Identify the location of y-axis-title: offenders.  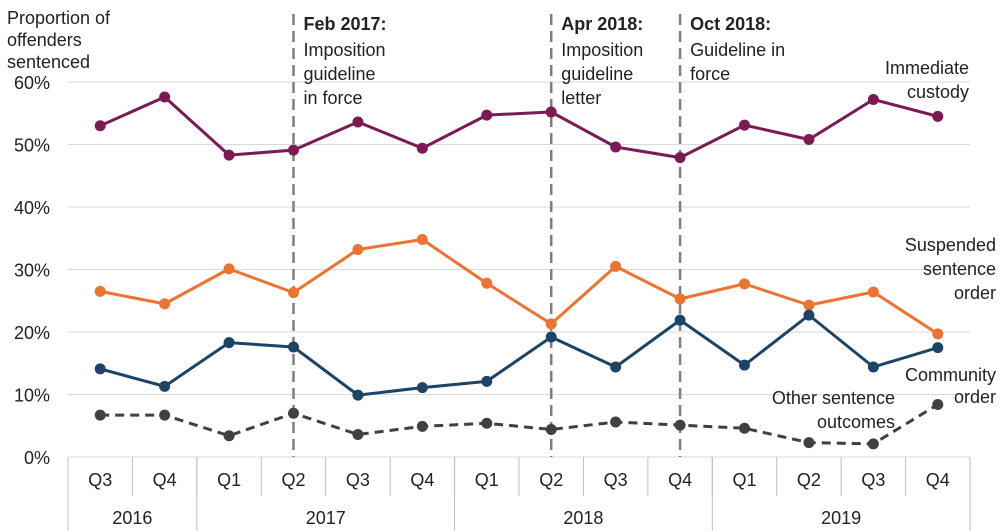
(44, 40).